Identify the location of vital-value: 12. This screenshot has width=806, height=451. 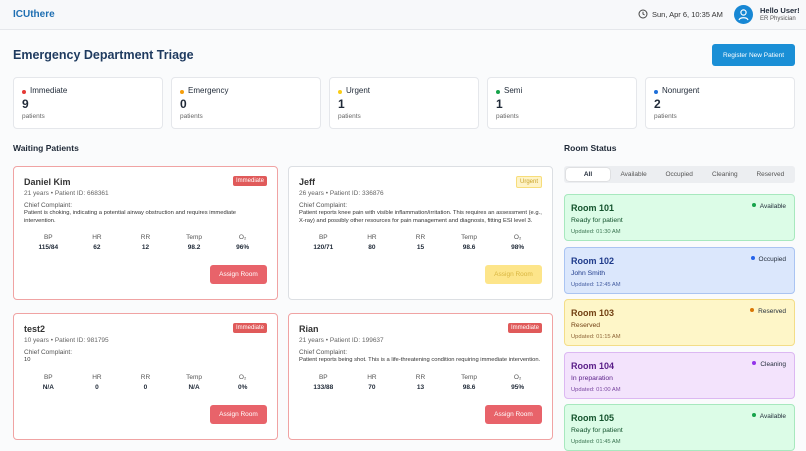
(145, 247).